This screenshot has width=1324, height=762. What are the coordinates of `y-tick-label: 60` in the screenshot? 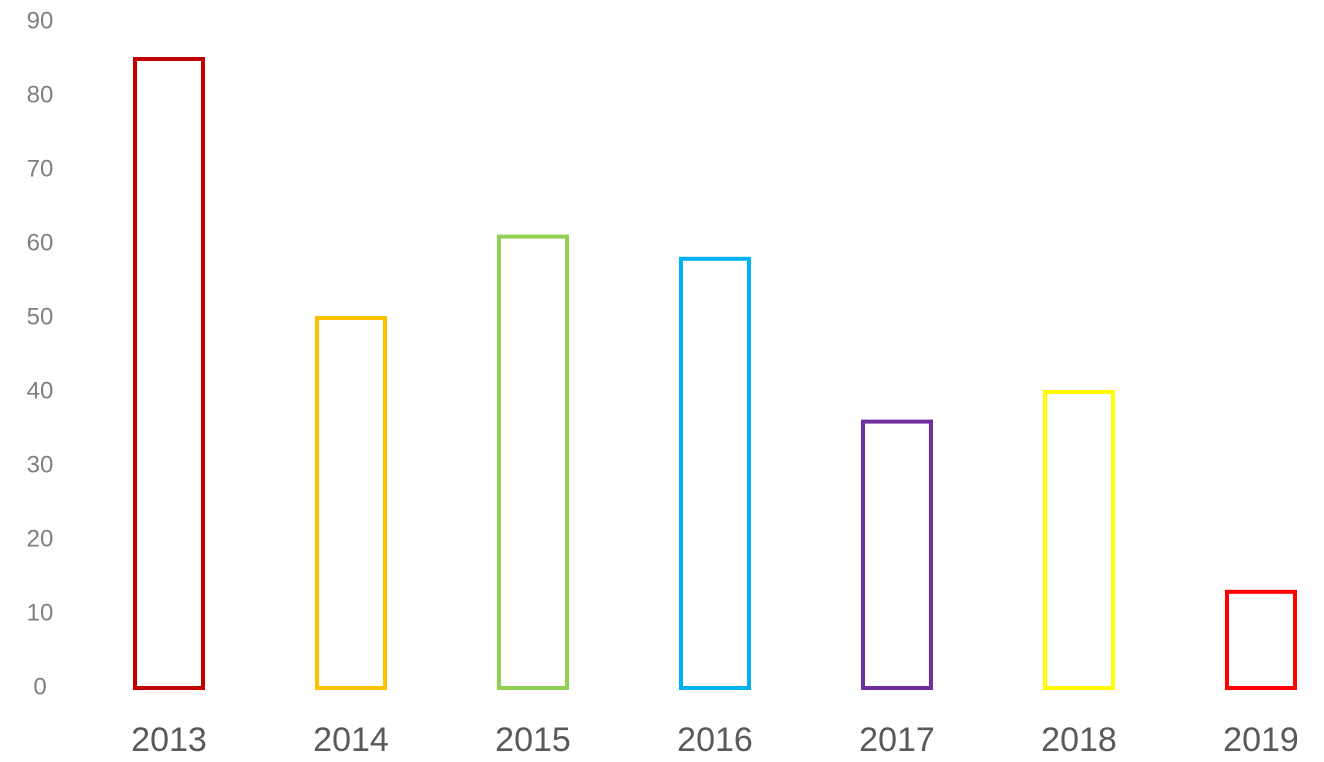 It's located at (40, 242).